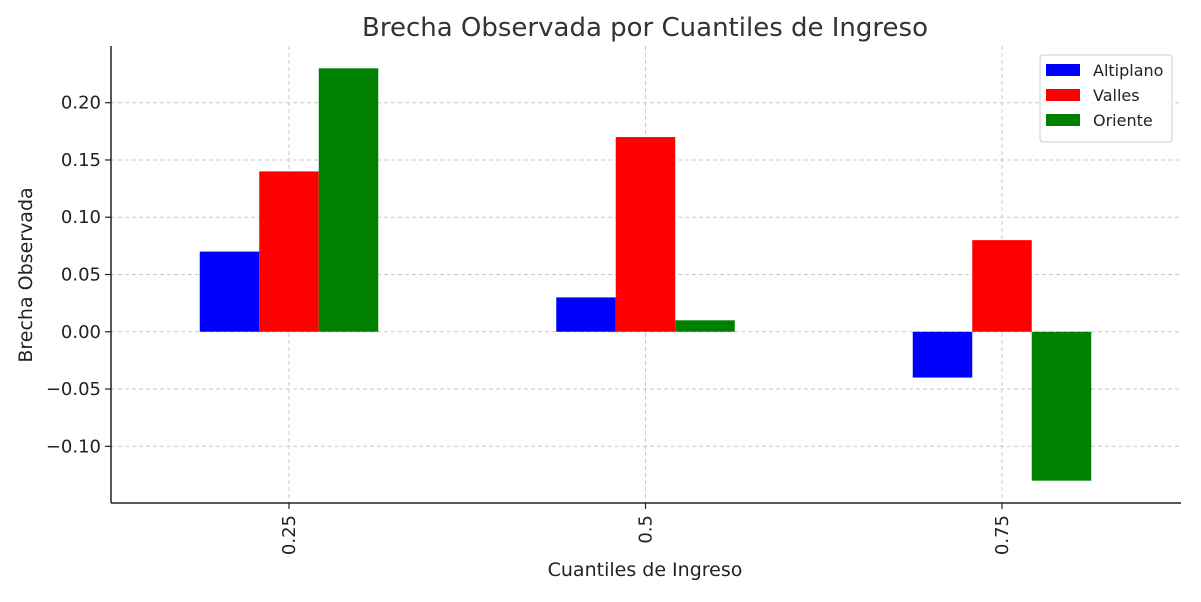  Describe the element at coordinates (289, 251) in the screenshot. I see `bar-valles-0.25` at that location.